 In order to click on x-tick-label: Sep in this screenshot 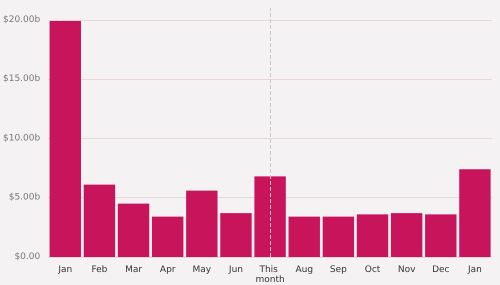, I will do `click(339, 270)`.